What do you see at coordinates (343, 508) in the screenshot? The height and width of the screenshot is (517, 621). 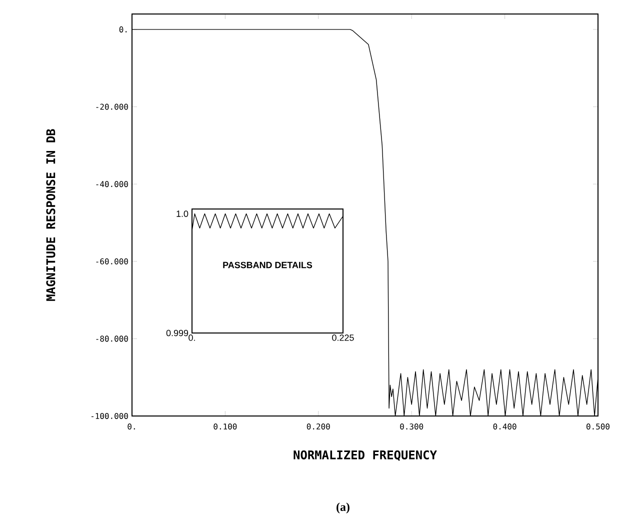 I see `text: (a)` at bounding box center [343, 508].